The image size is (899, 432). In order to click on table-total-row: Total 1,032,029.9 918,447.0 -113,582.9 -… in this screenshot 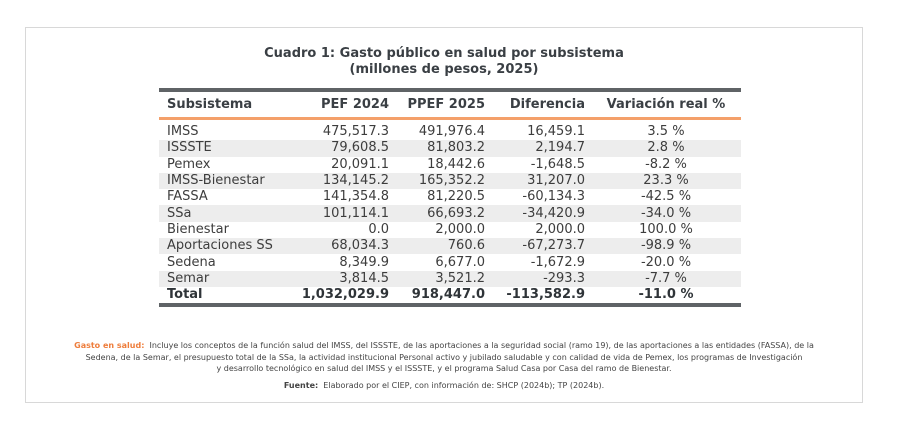, I will do `click(450, 296)`.